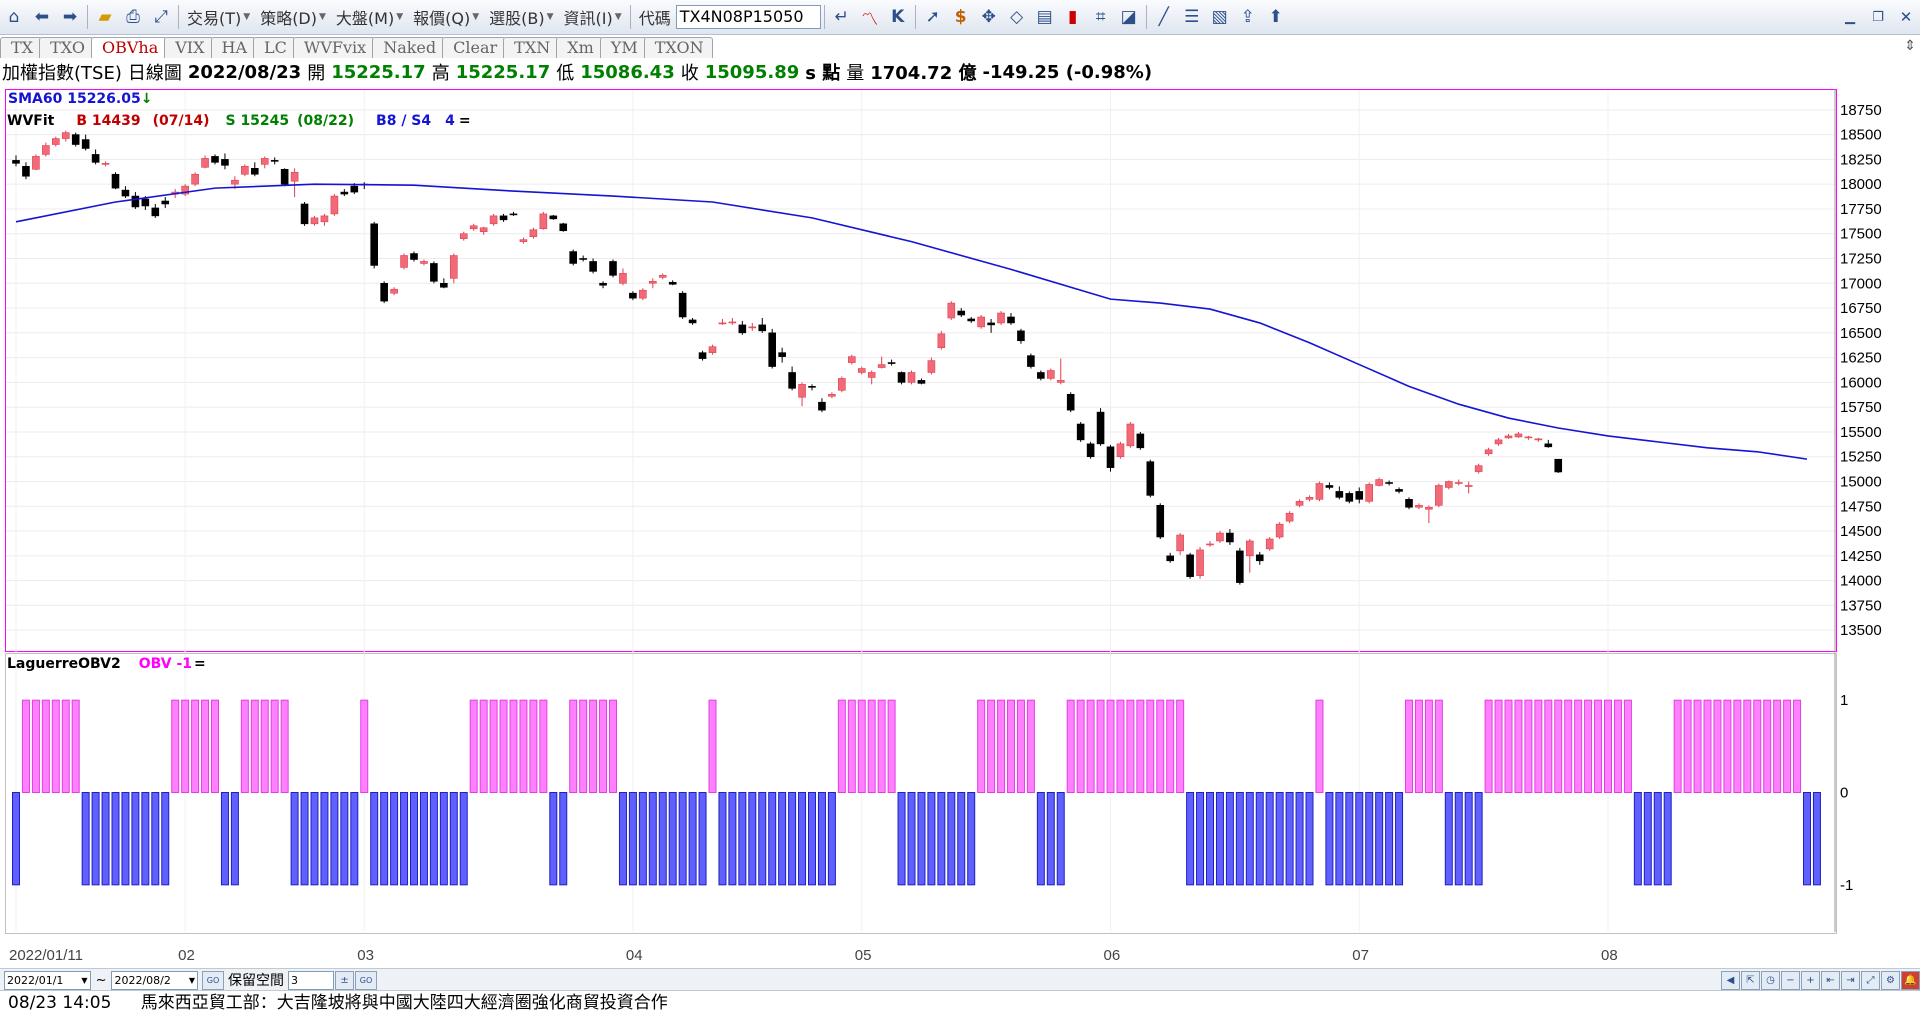 Image resolution: width=1920 pixels, height=1016 pixels. I want to click on tab-xm: Xm, so click(579, 47).